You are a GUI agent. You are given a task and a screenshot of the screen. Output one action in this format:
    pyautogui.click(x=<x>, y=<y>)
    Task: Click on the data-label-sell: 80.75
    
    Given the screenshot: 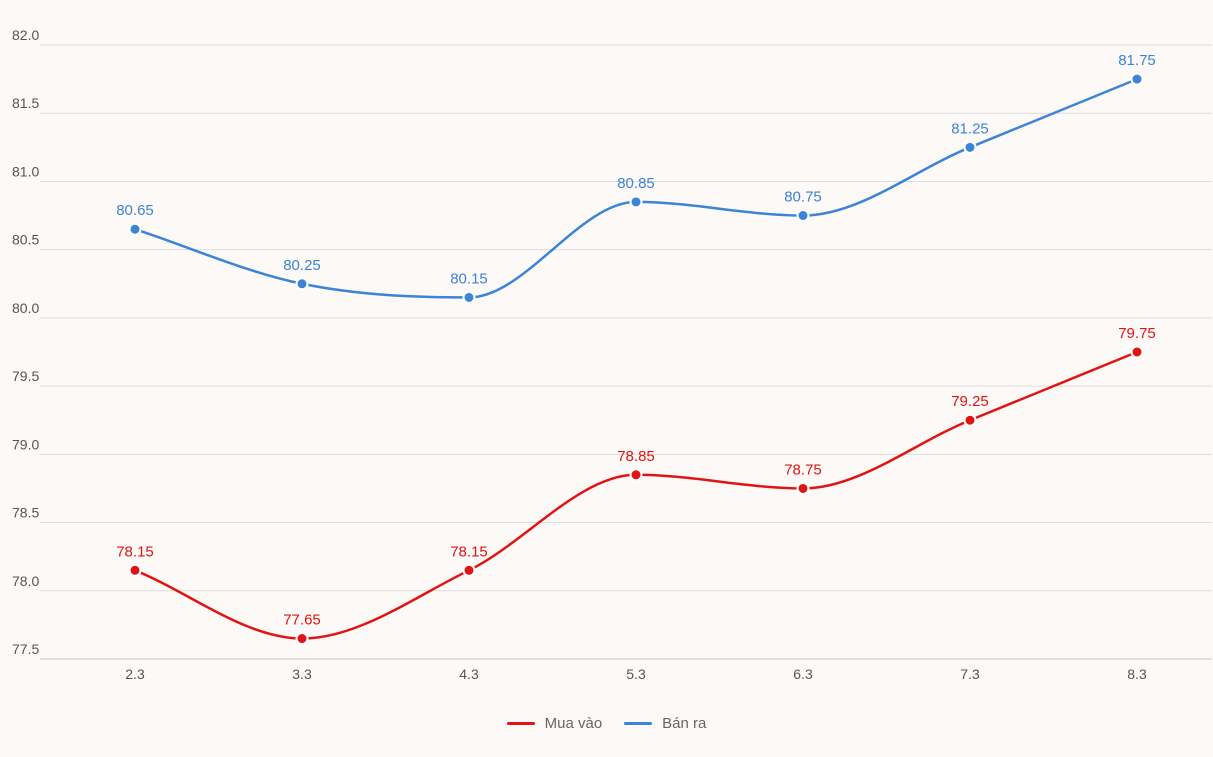 What is the action you would take?
    pyautogui.click(x=803, y=197)
    